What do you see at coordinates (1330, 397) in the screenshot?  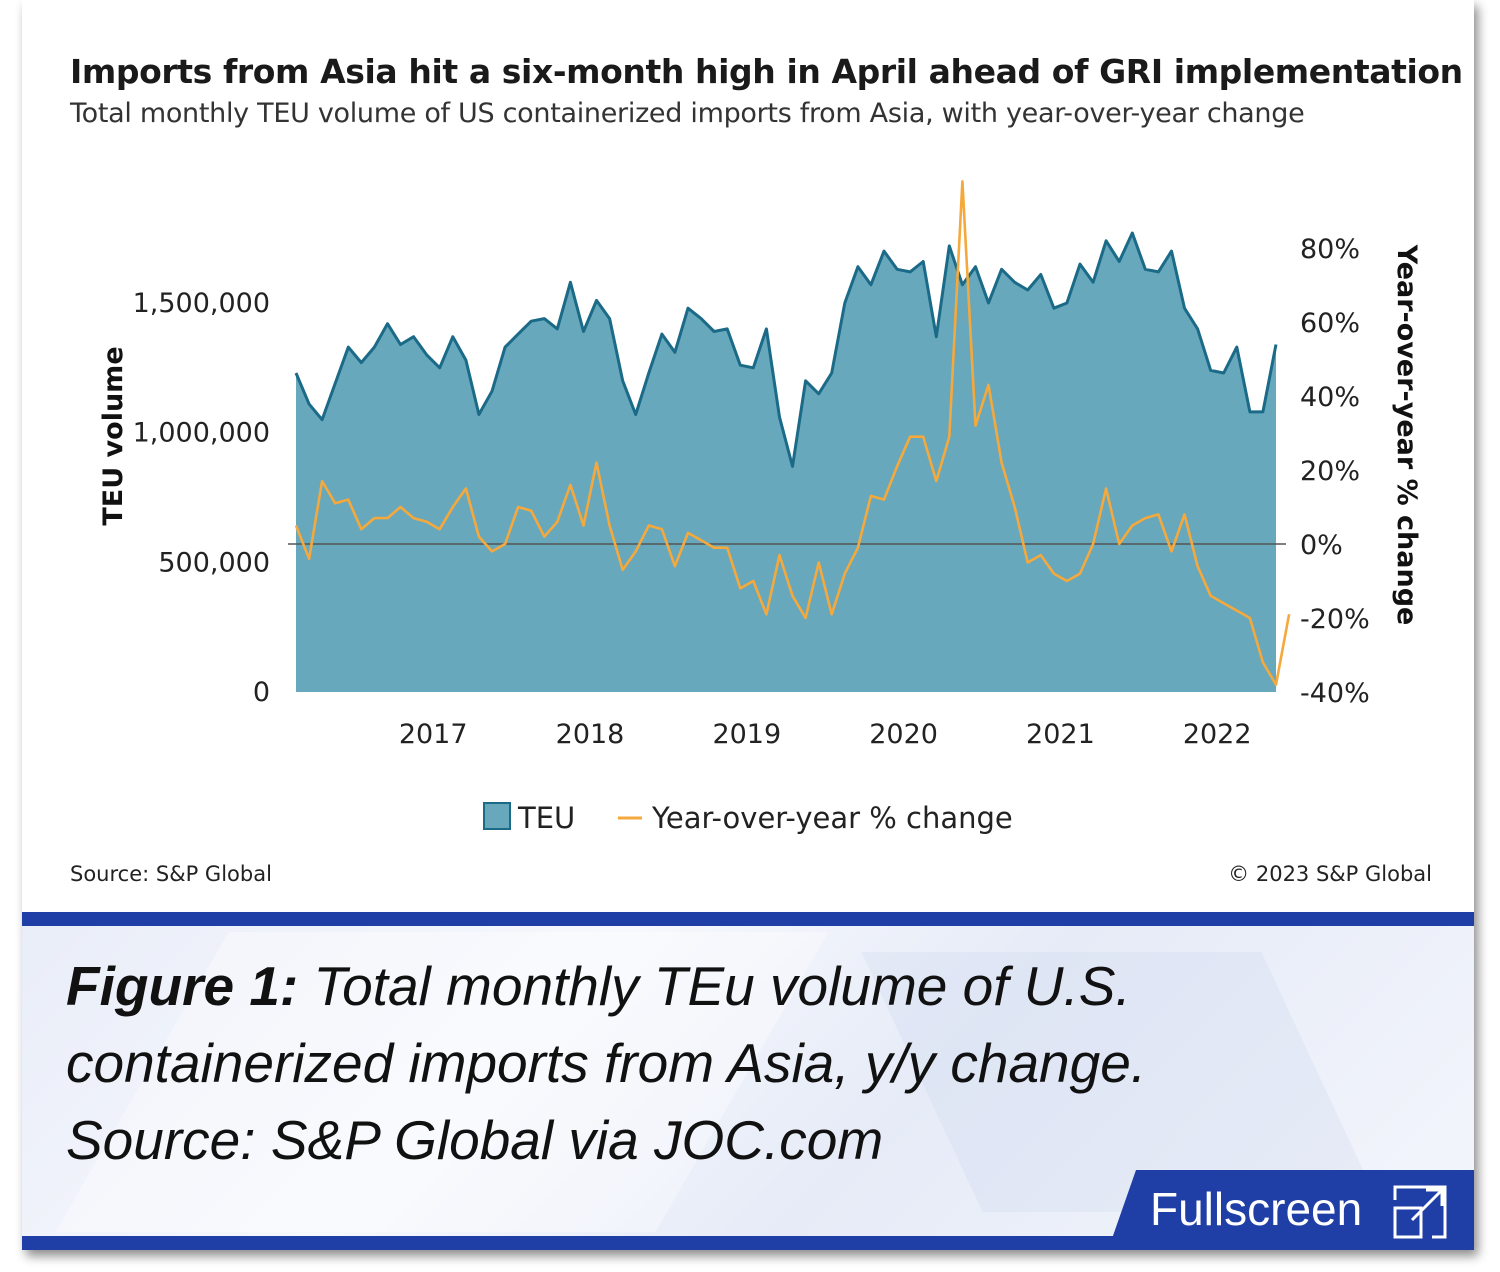 I see `y-right-tick-label: 40%` at bounding box center [1330, 397].